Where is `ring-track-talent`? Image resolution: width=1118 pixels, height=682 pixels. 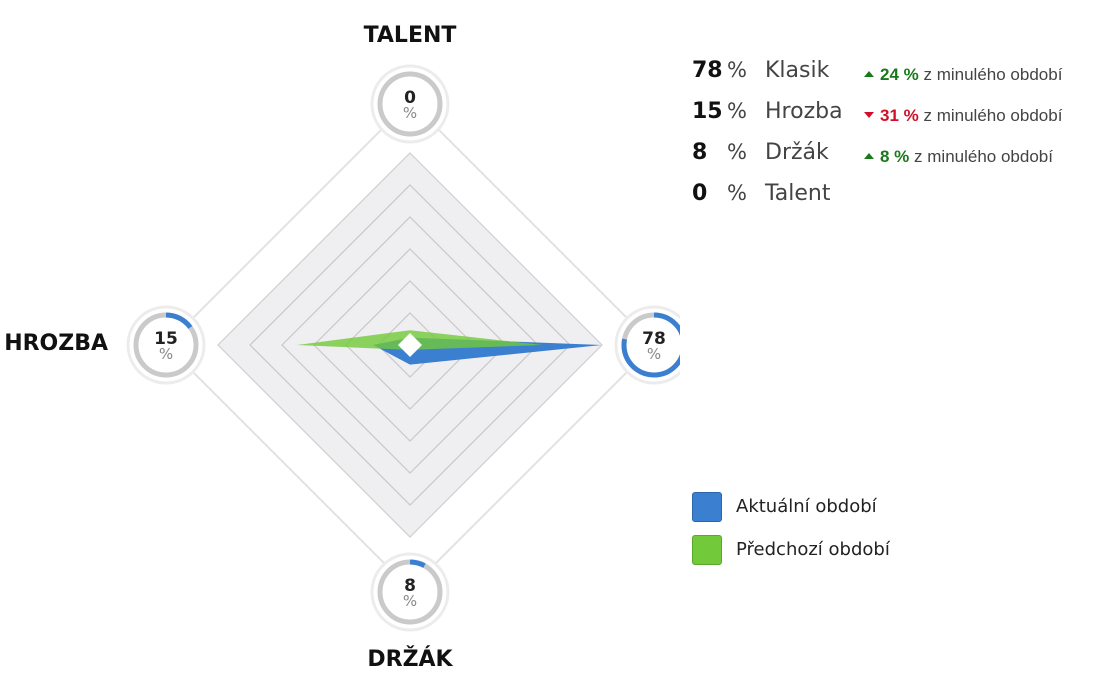
ring-track-talent is located at coordinates (410, 104).